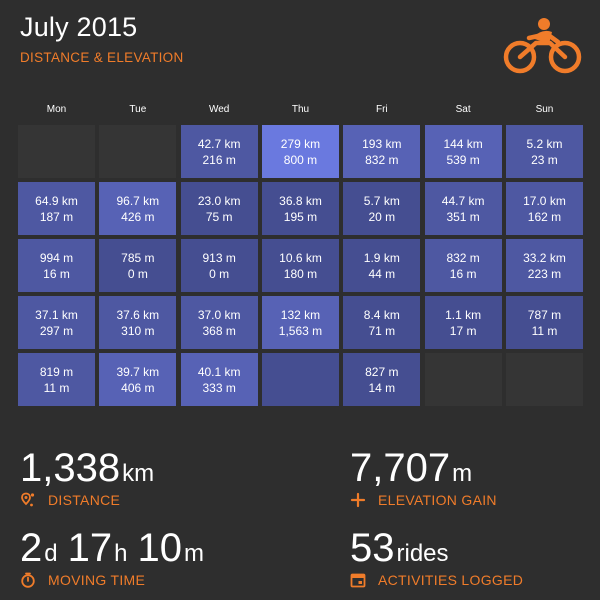  I want to click on distance-stat: 1,338 km DISTANCE, so click(87, 477).